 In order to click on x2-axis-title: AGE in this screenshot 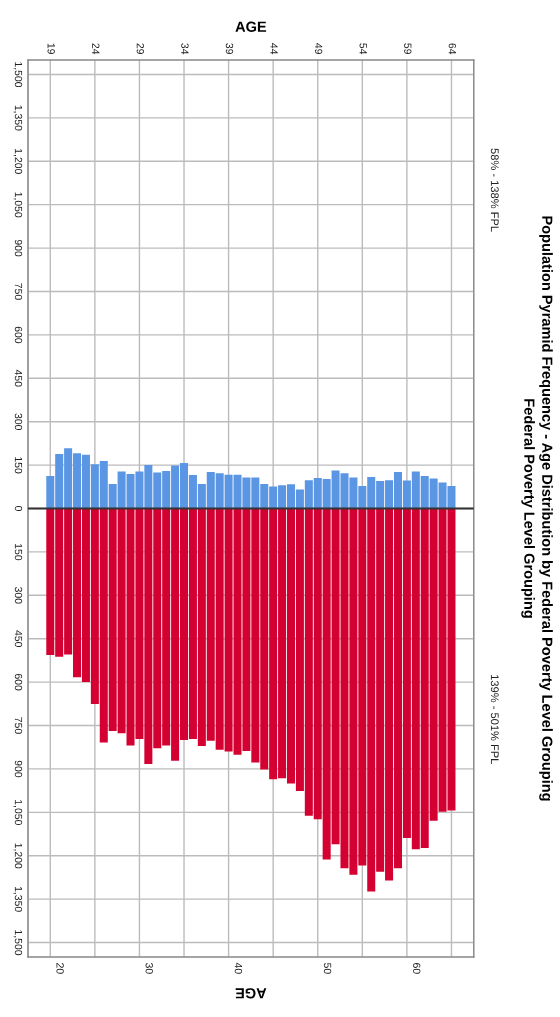, I will do `click(251, 26)`.